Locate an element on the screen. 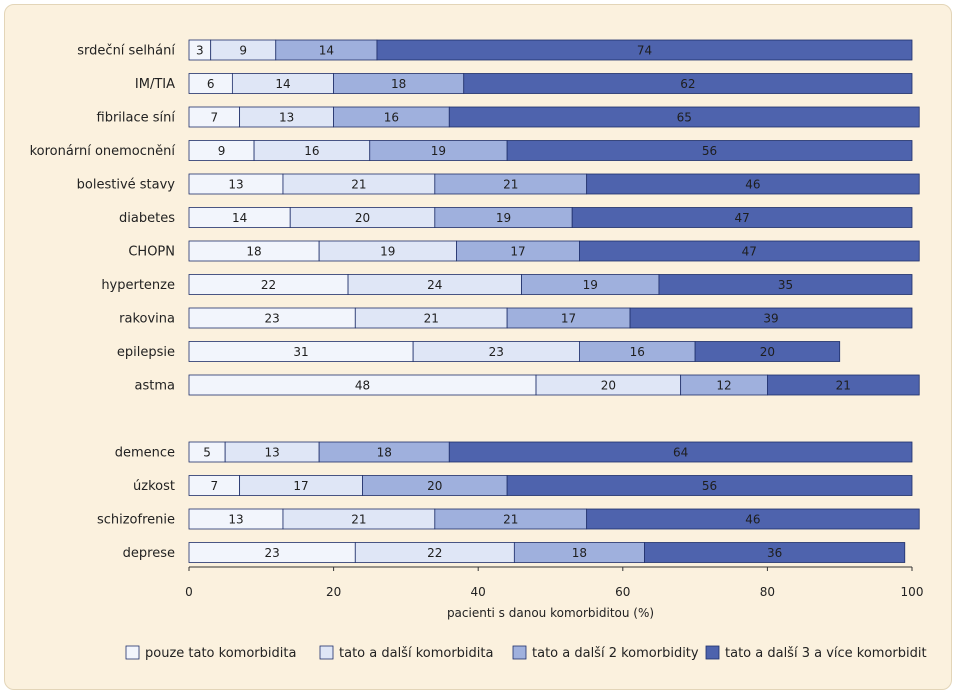 The height and width of the screenshot is (697, 958). data-label: 5 is located at coordinates (207, 452).